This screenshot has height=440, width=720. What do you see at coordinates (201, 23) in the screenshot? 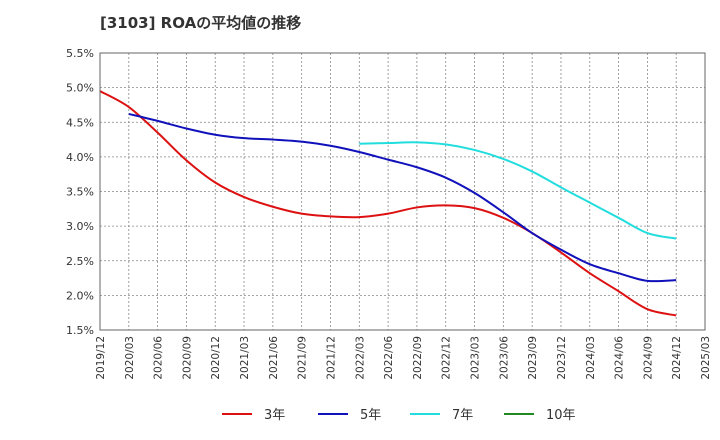
I see `chart-title: [3103] ROAの平均値の推移` at bounding box center [201, 23].